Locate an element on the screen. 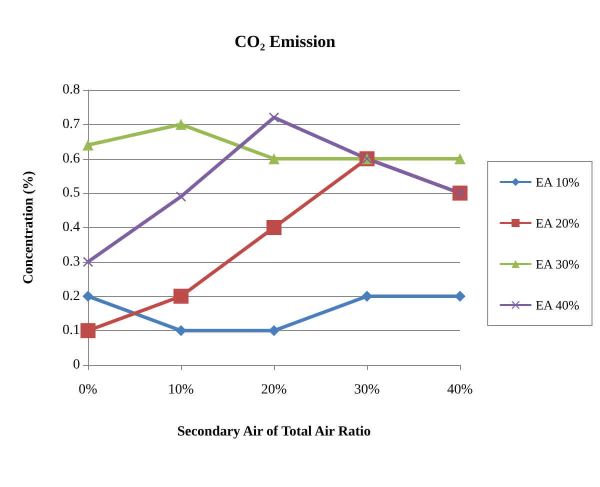  y-tick-label: 0 is located at coordinates (76, 365).